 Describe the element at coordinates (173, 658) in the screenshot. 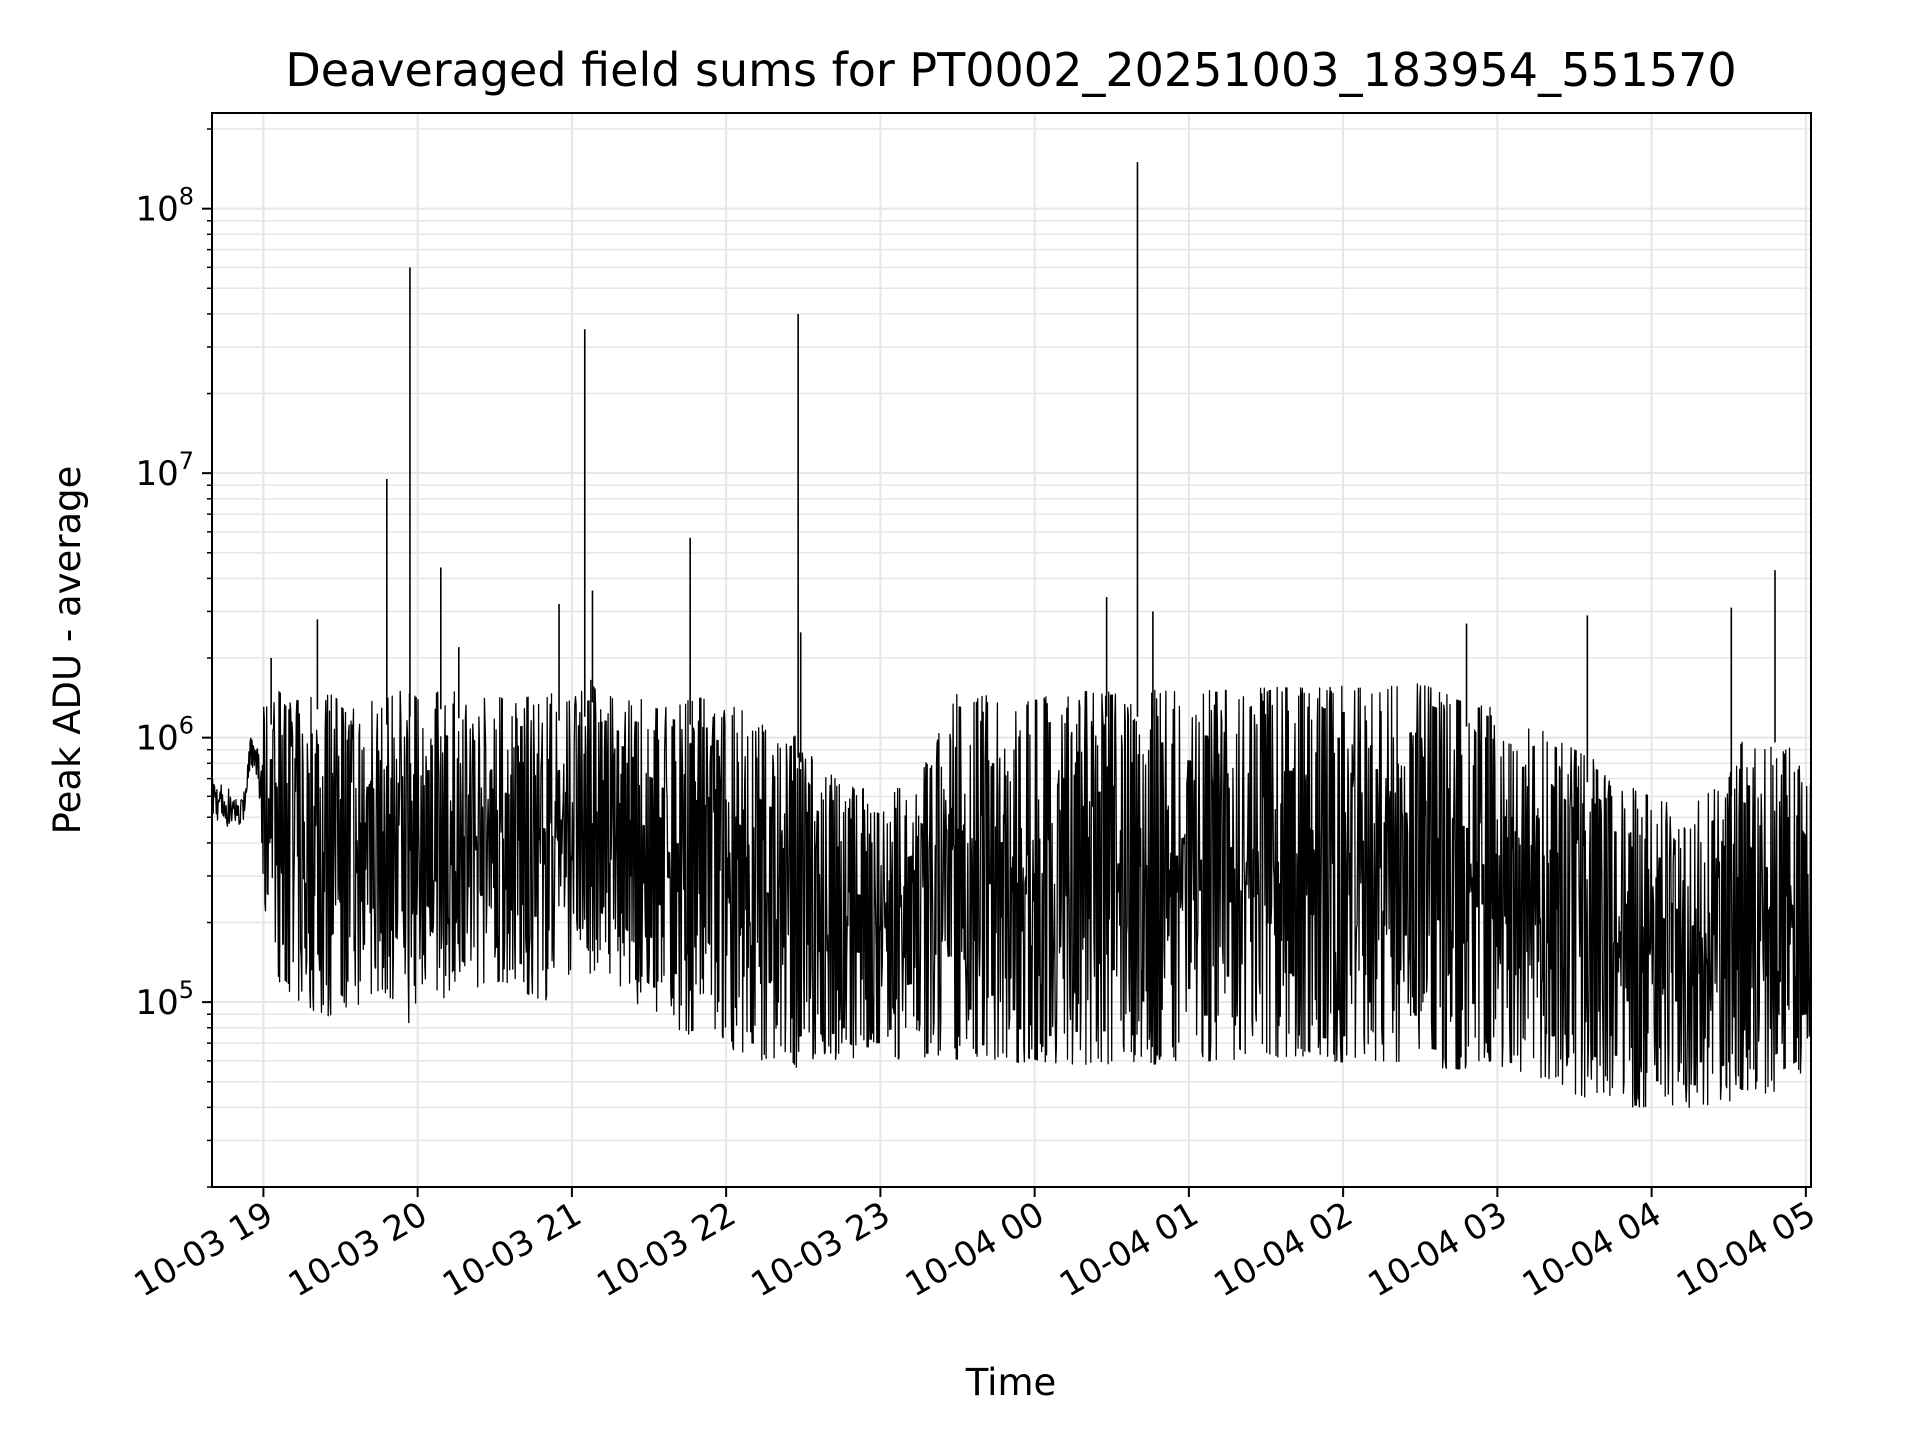

I see `y-axis: 10⁵ 10⁶ 10⁷ 10⁸` at that location.